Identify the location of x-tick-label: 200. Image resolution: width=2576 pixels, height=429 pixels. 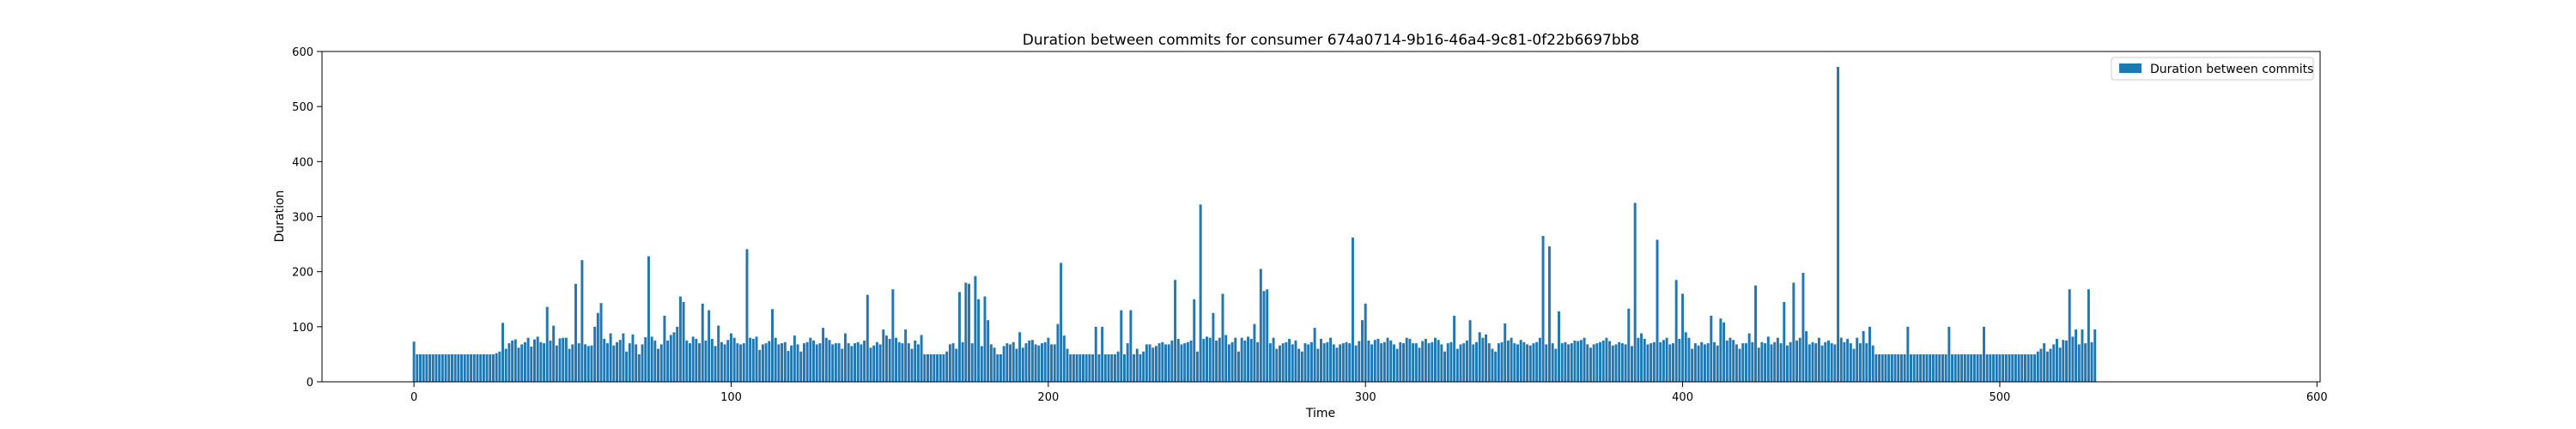
(1048, 398).